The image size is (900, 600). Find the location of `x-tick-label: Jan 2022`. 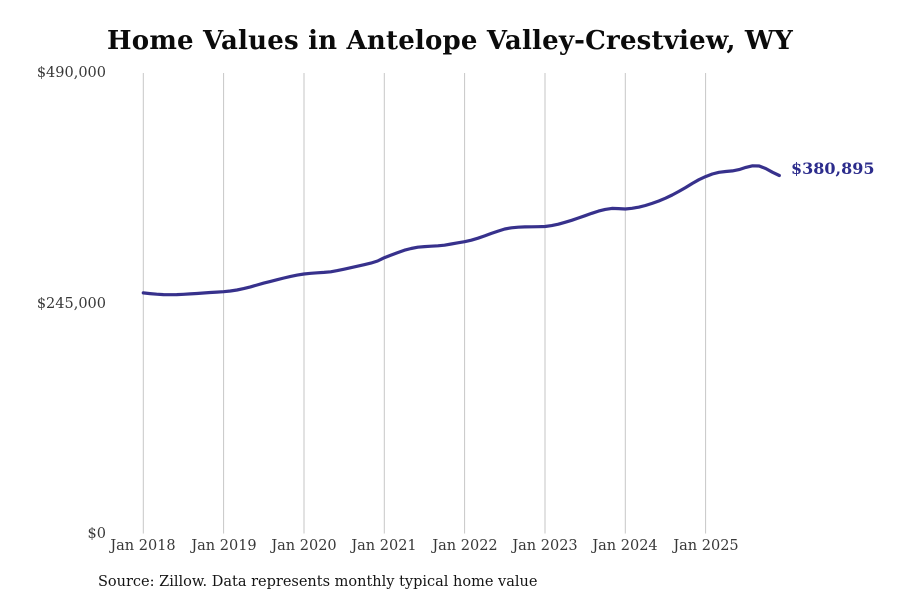

x-tick-label: Jan 2022 is located at coordinates (465, 546).